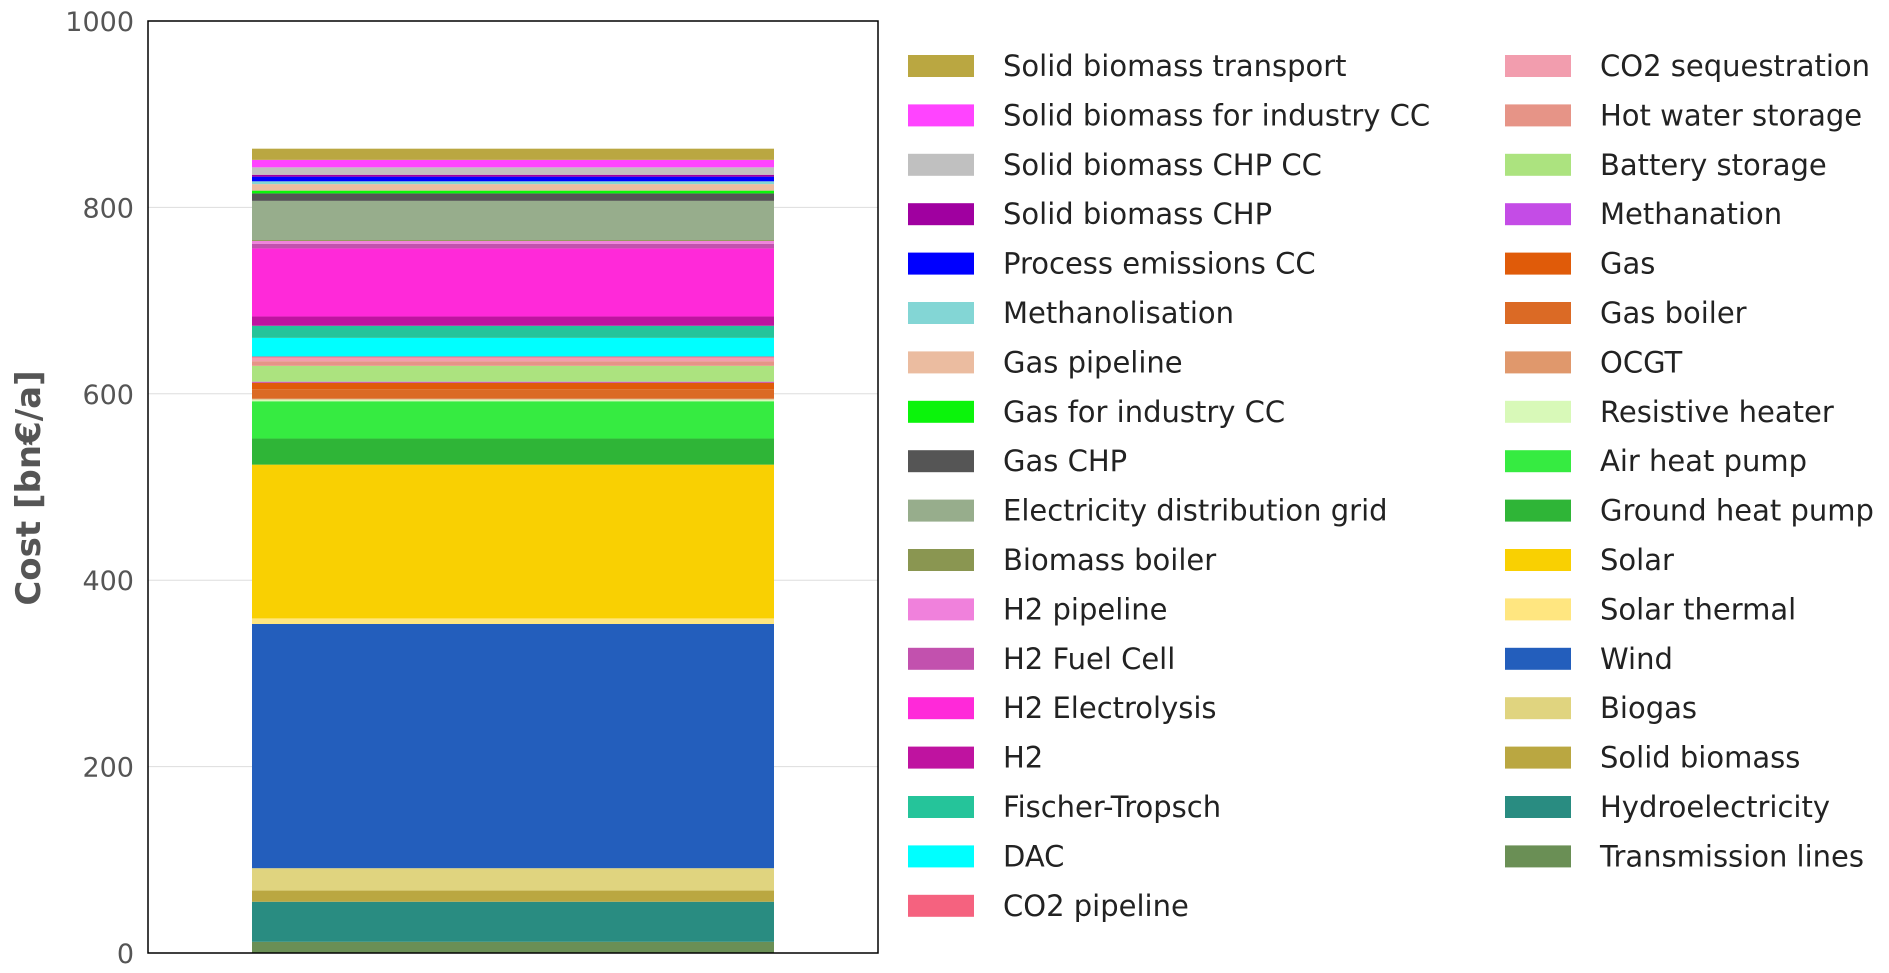 The image size is (1889, 973). Describe the element at coordinates (513, 154) in the screenshot. I see `bar-segment-solid-biomass-transport` at that location.